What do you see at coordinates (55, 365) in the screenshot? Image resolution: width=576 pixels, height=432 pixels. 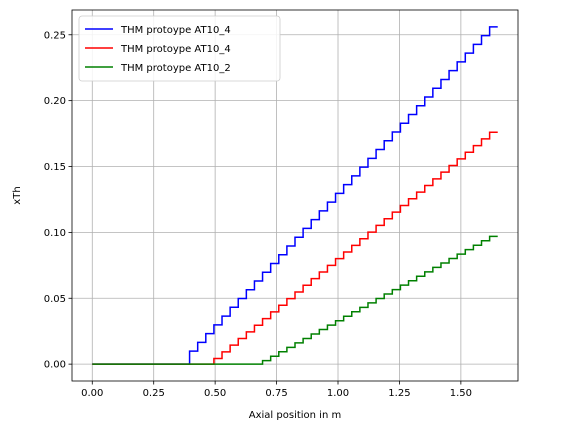 I see `y-tick-label: 0.00` at bounding box center [55, 365].